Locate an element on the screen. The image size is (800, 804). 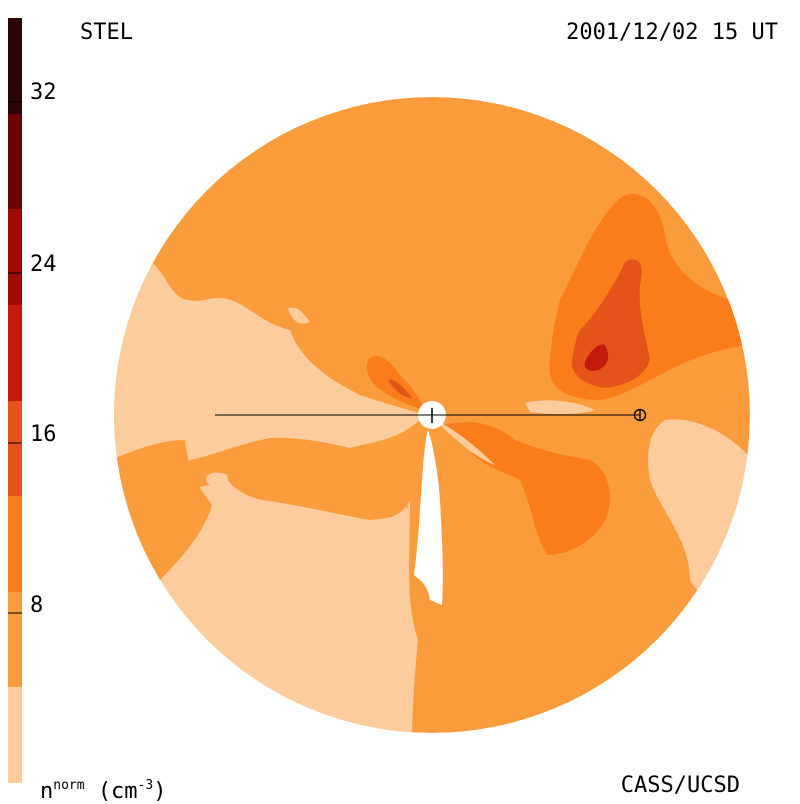
station-label: STEL is located at coordinates (106, 32).